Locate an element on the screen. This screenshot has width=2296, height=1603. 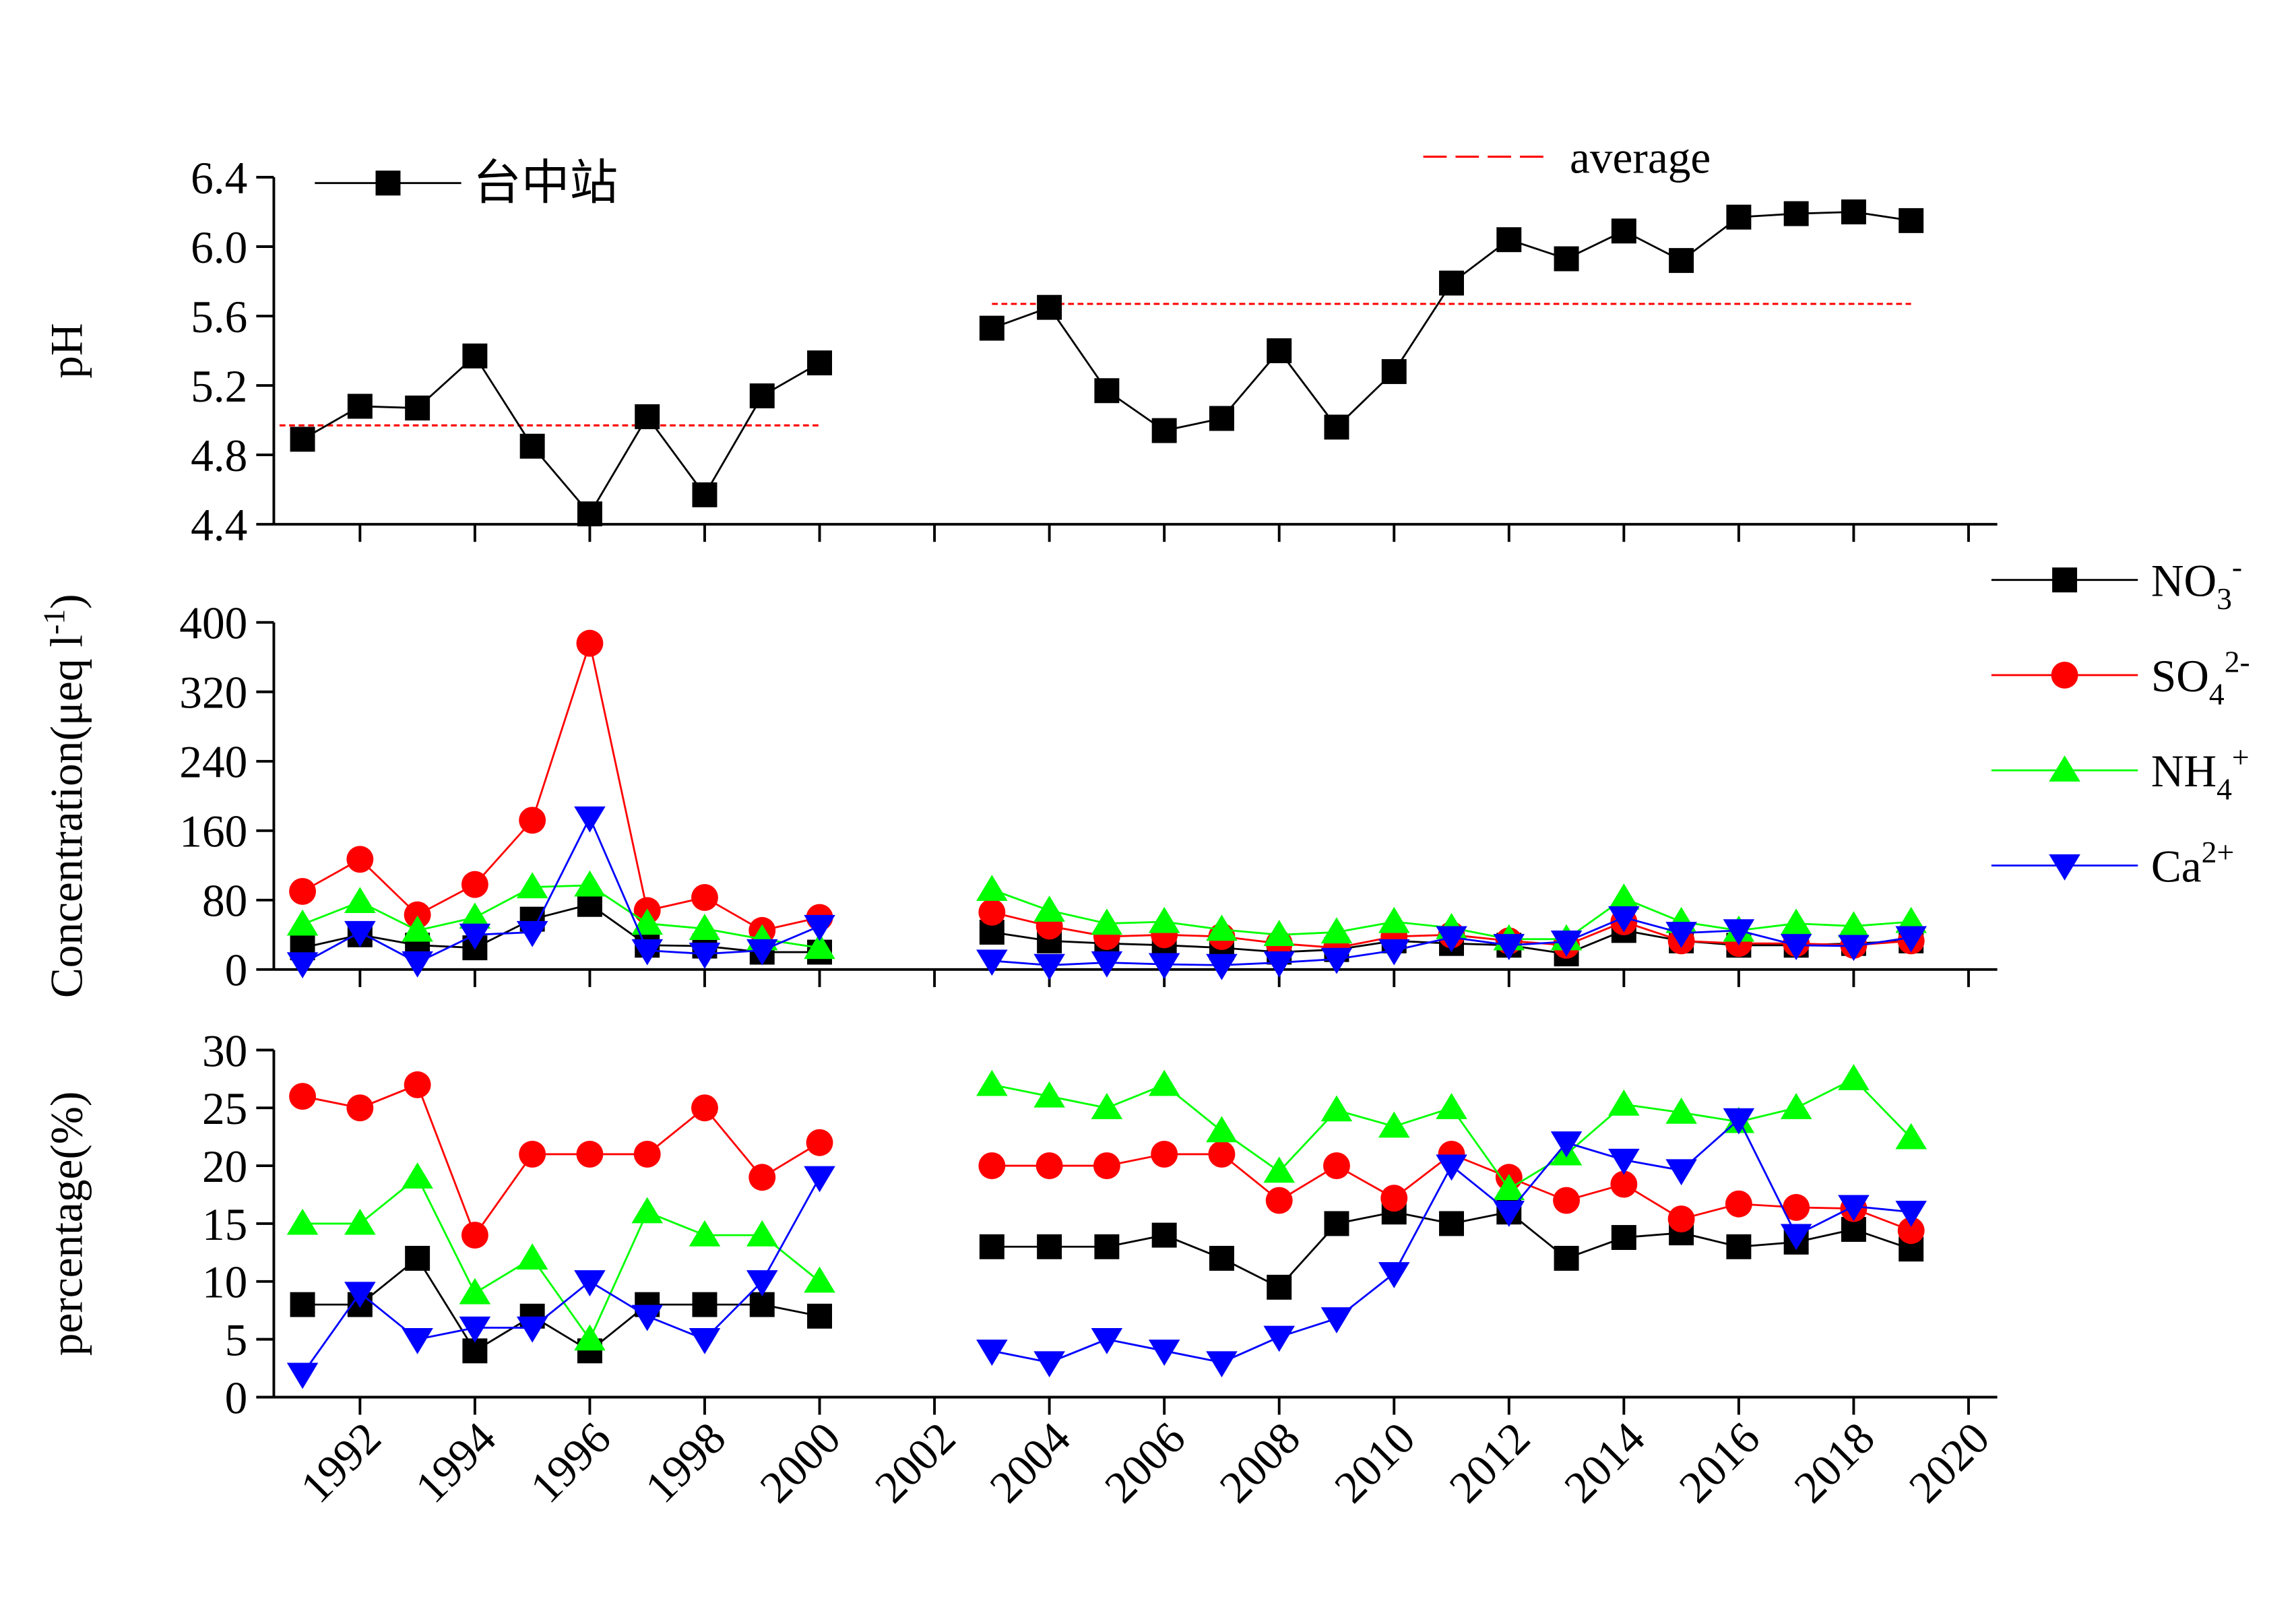
legend-label: SO42- is located at coordinates (2200, 678).